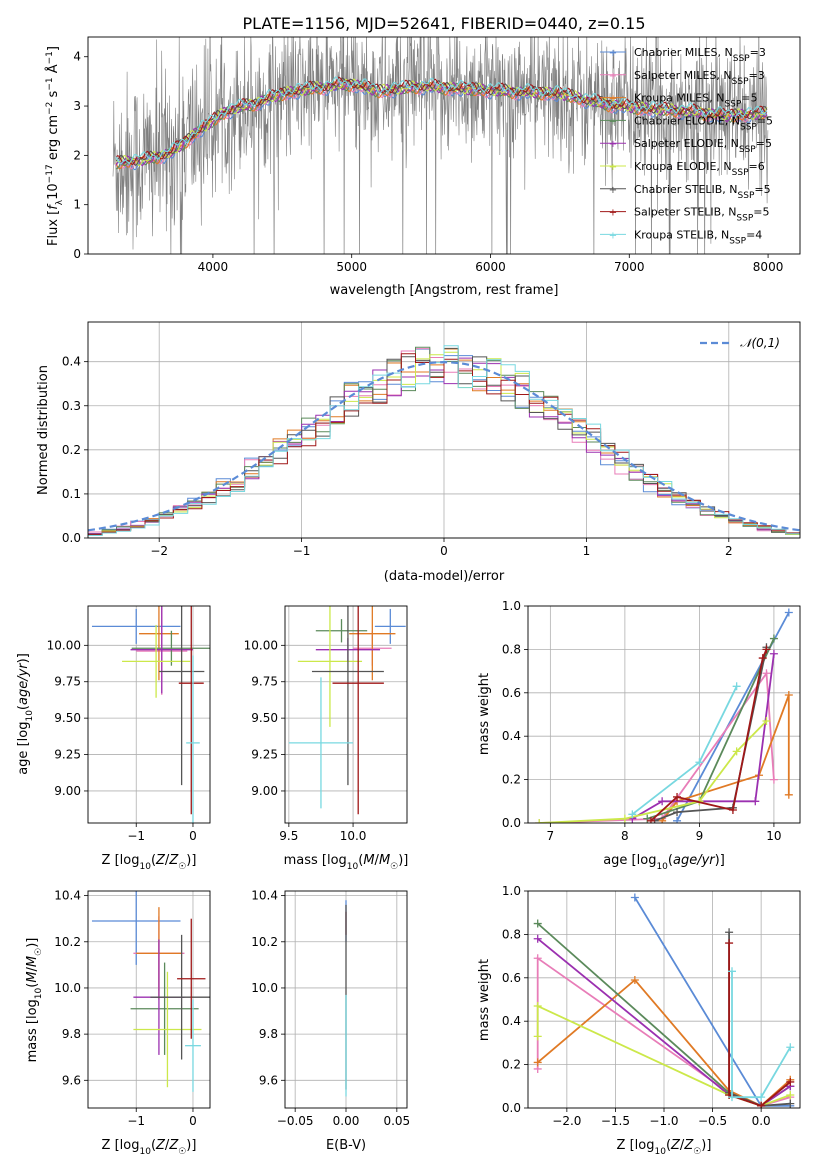  I want to click on legend-label: 𝒩(0,1), so click(760, 343).